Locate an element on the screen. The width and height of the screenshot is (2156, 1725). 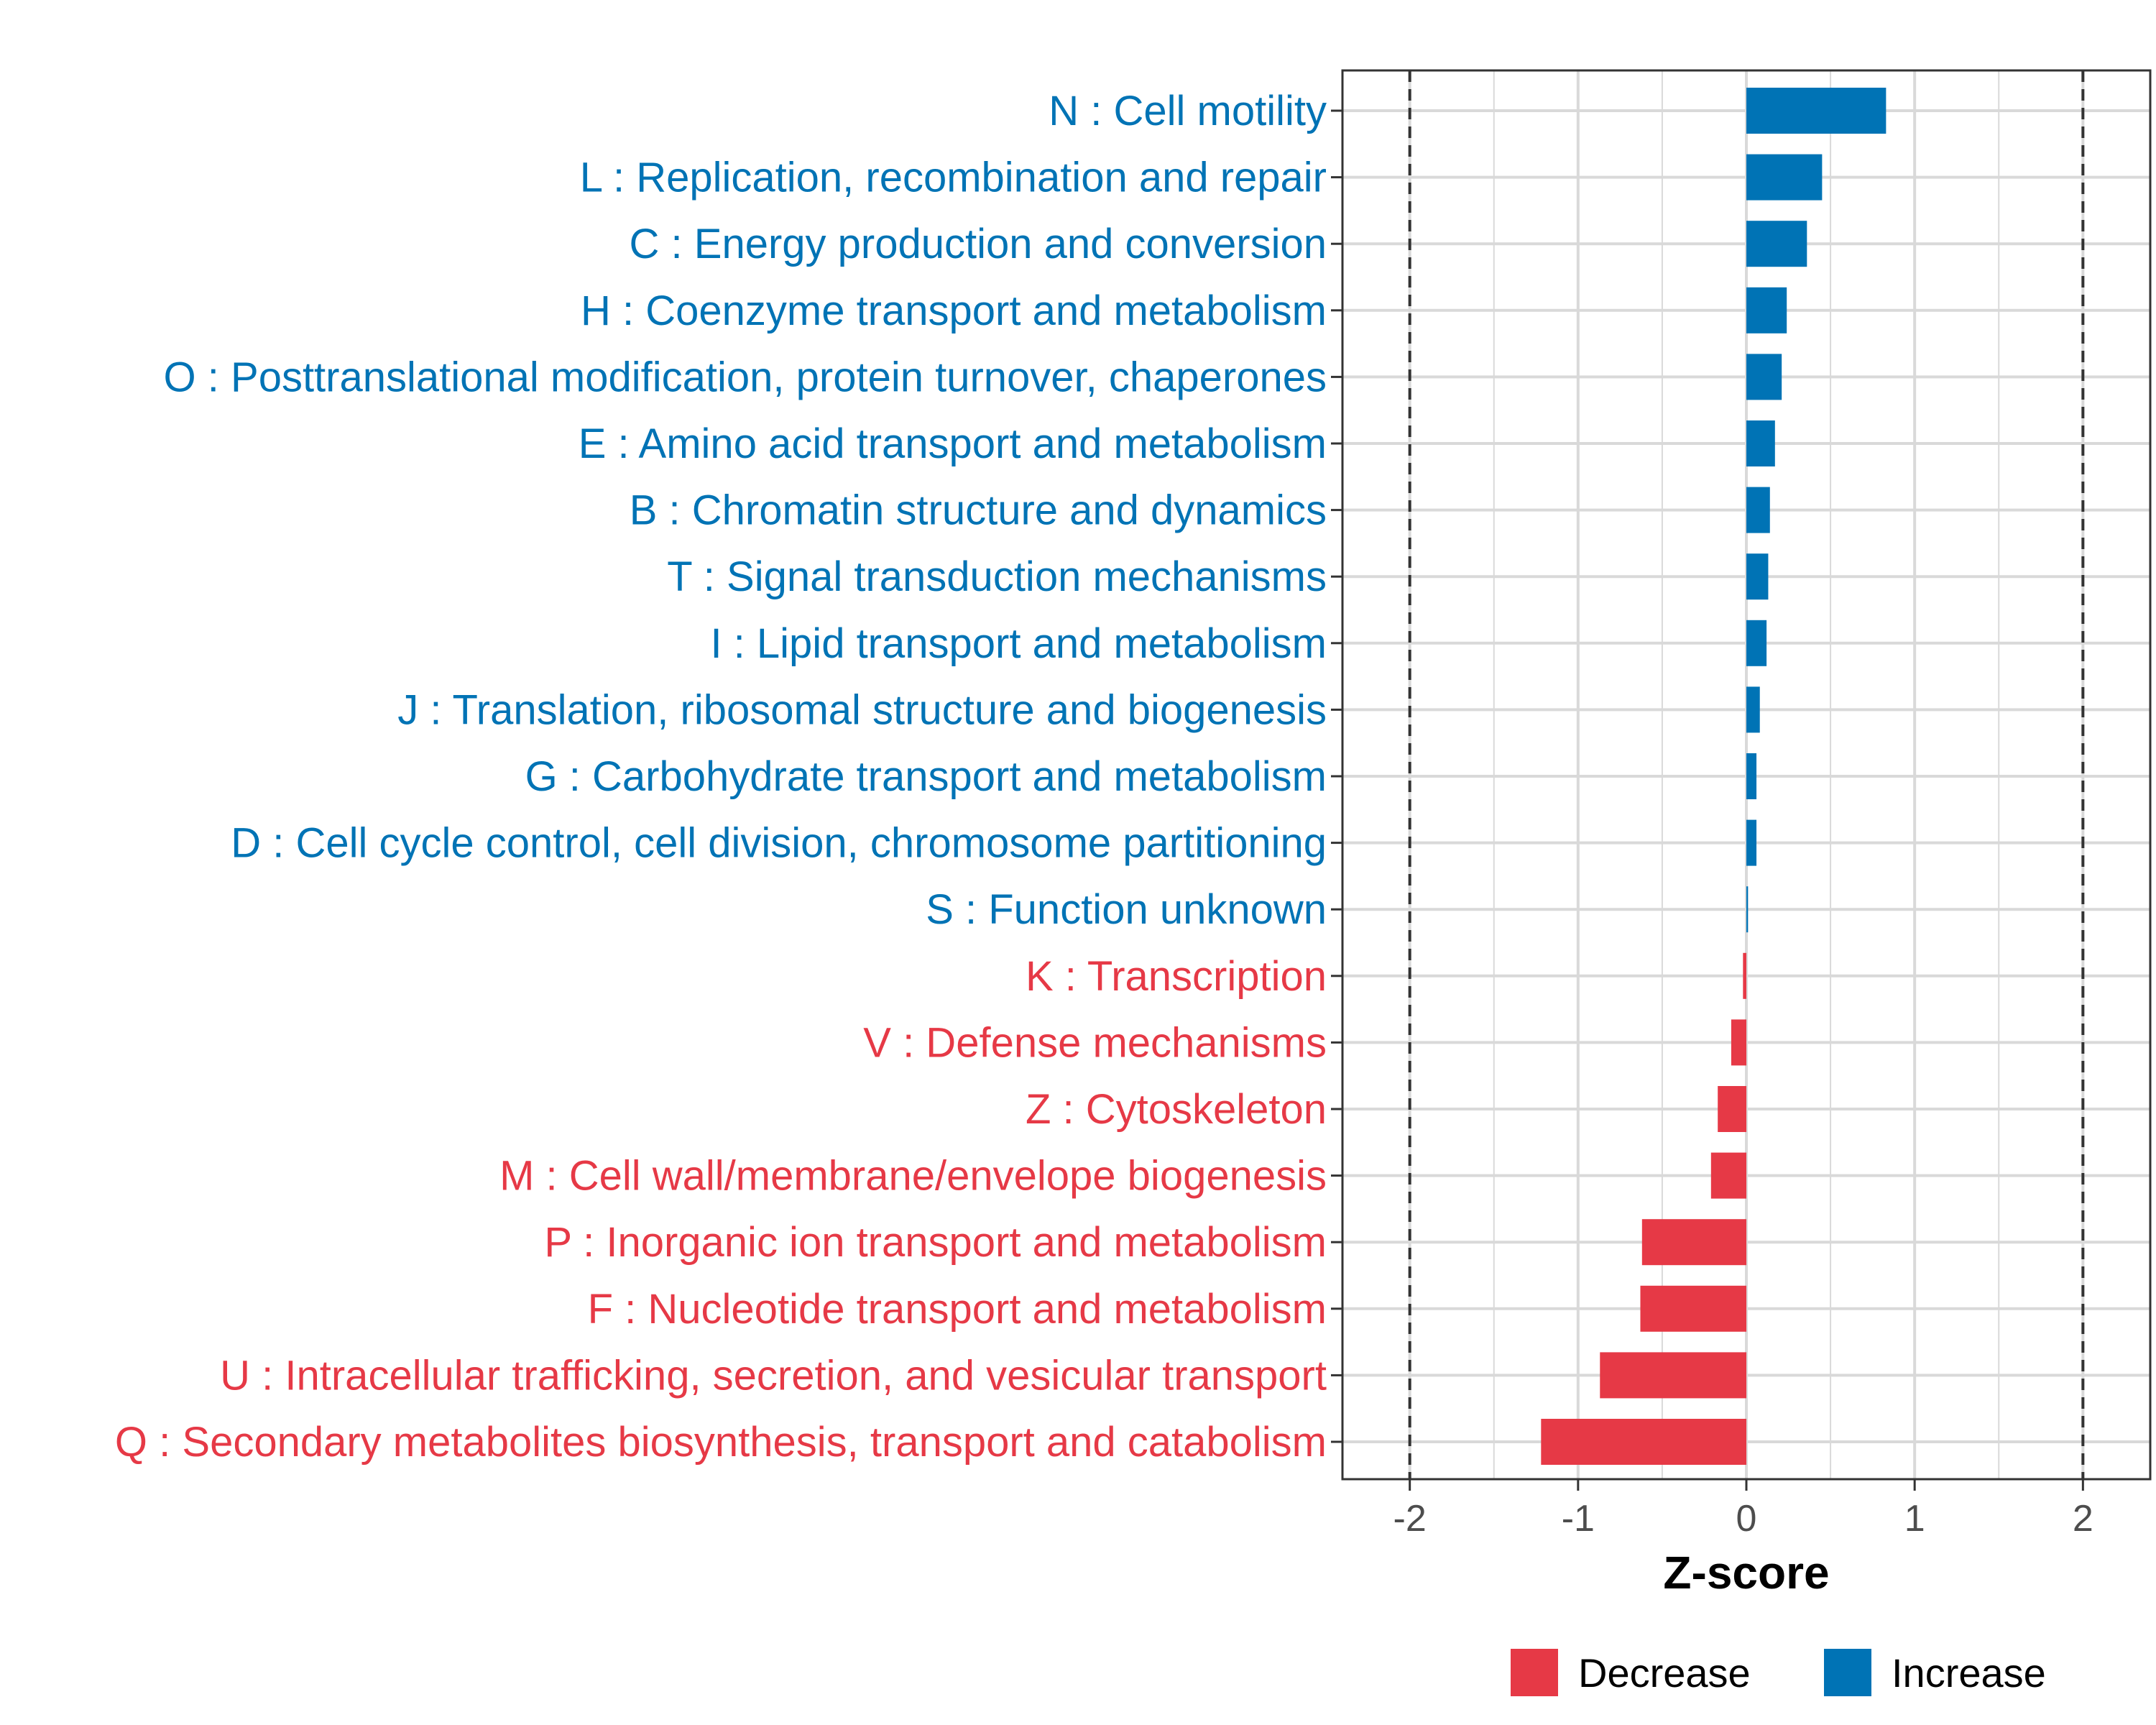
bar-n is located at coordinates (1816, 111).